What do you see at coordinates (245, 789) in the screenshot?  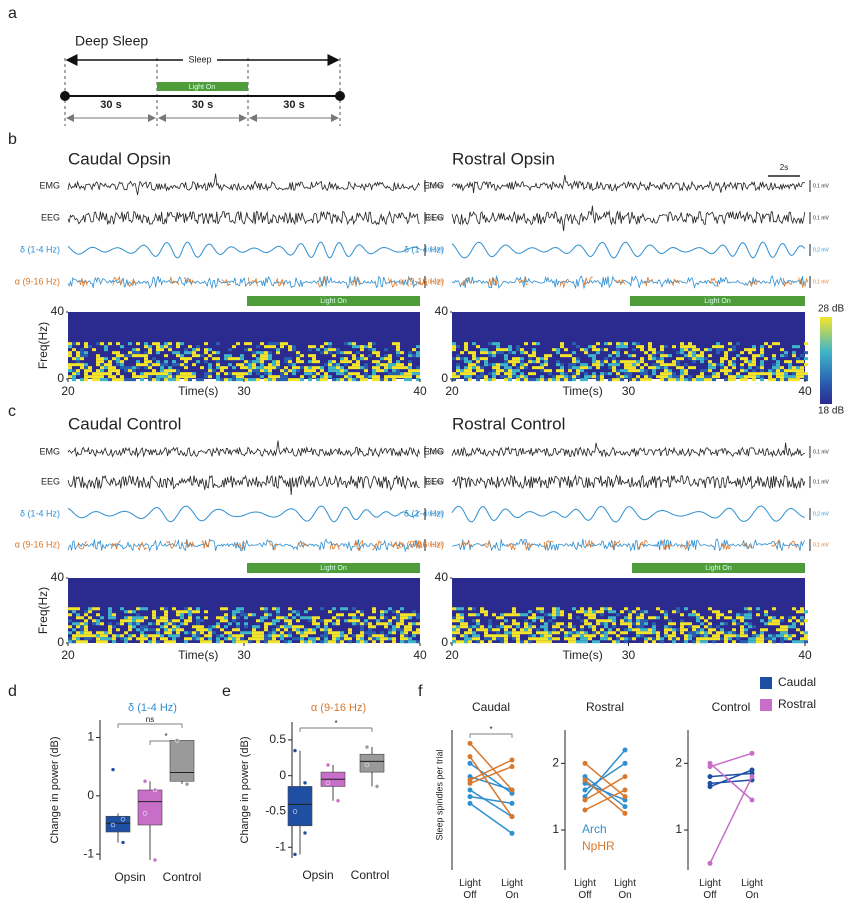 I see `y-axis-label: Change in power (dB)` at bounding box center [245, 789].